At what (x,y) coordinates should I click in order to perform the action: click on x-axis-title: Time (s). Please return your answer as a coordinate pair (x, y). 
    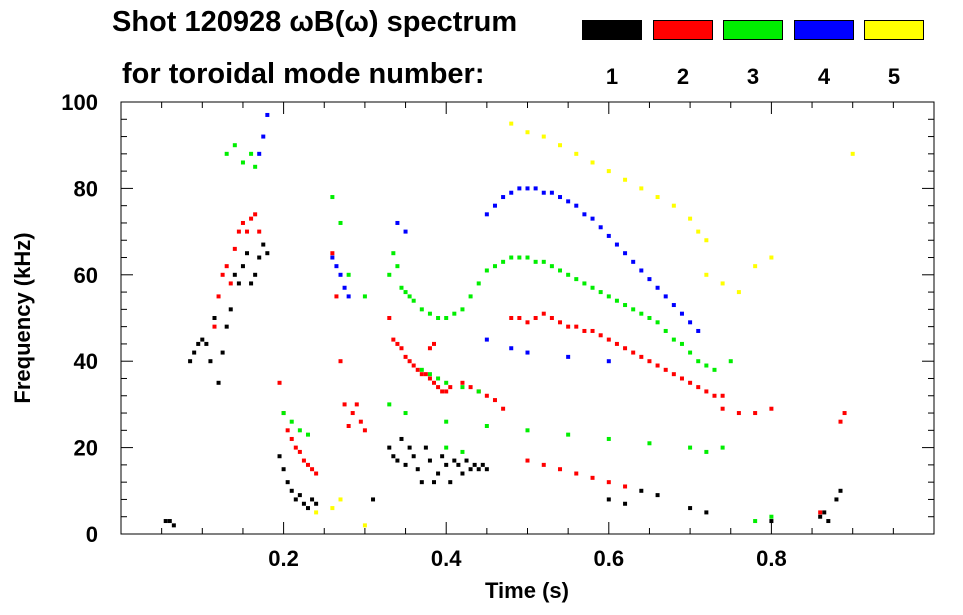
    Looking at the image, I should click on (527, 590).